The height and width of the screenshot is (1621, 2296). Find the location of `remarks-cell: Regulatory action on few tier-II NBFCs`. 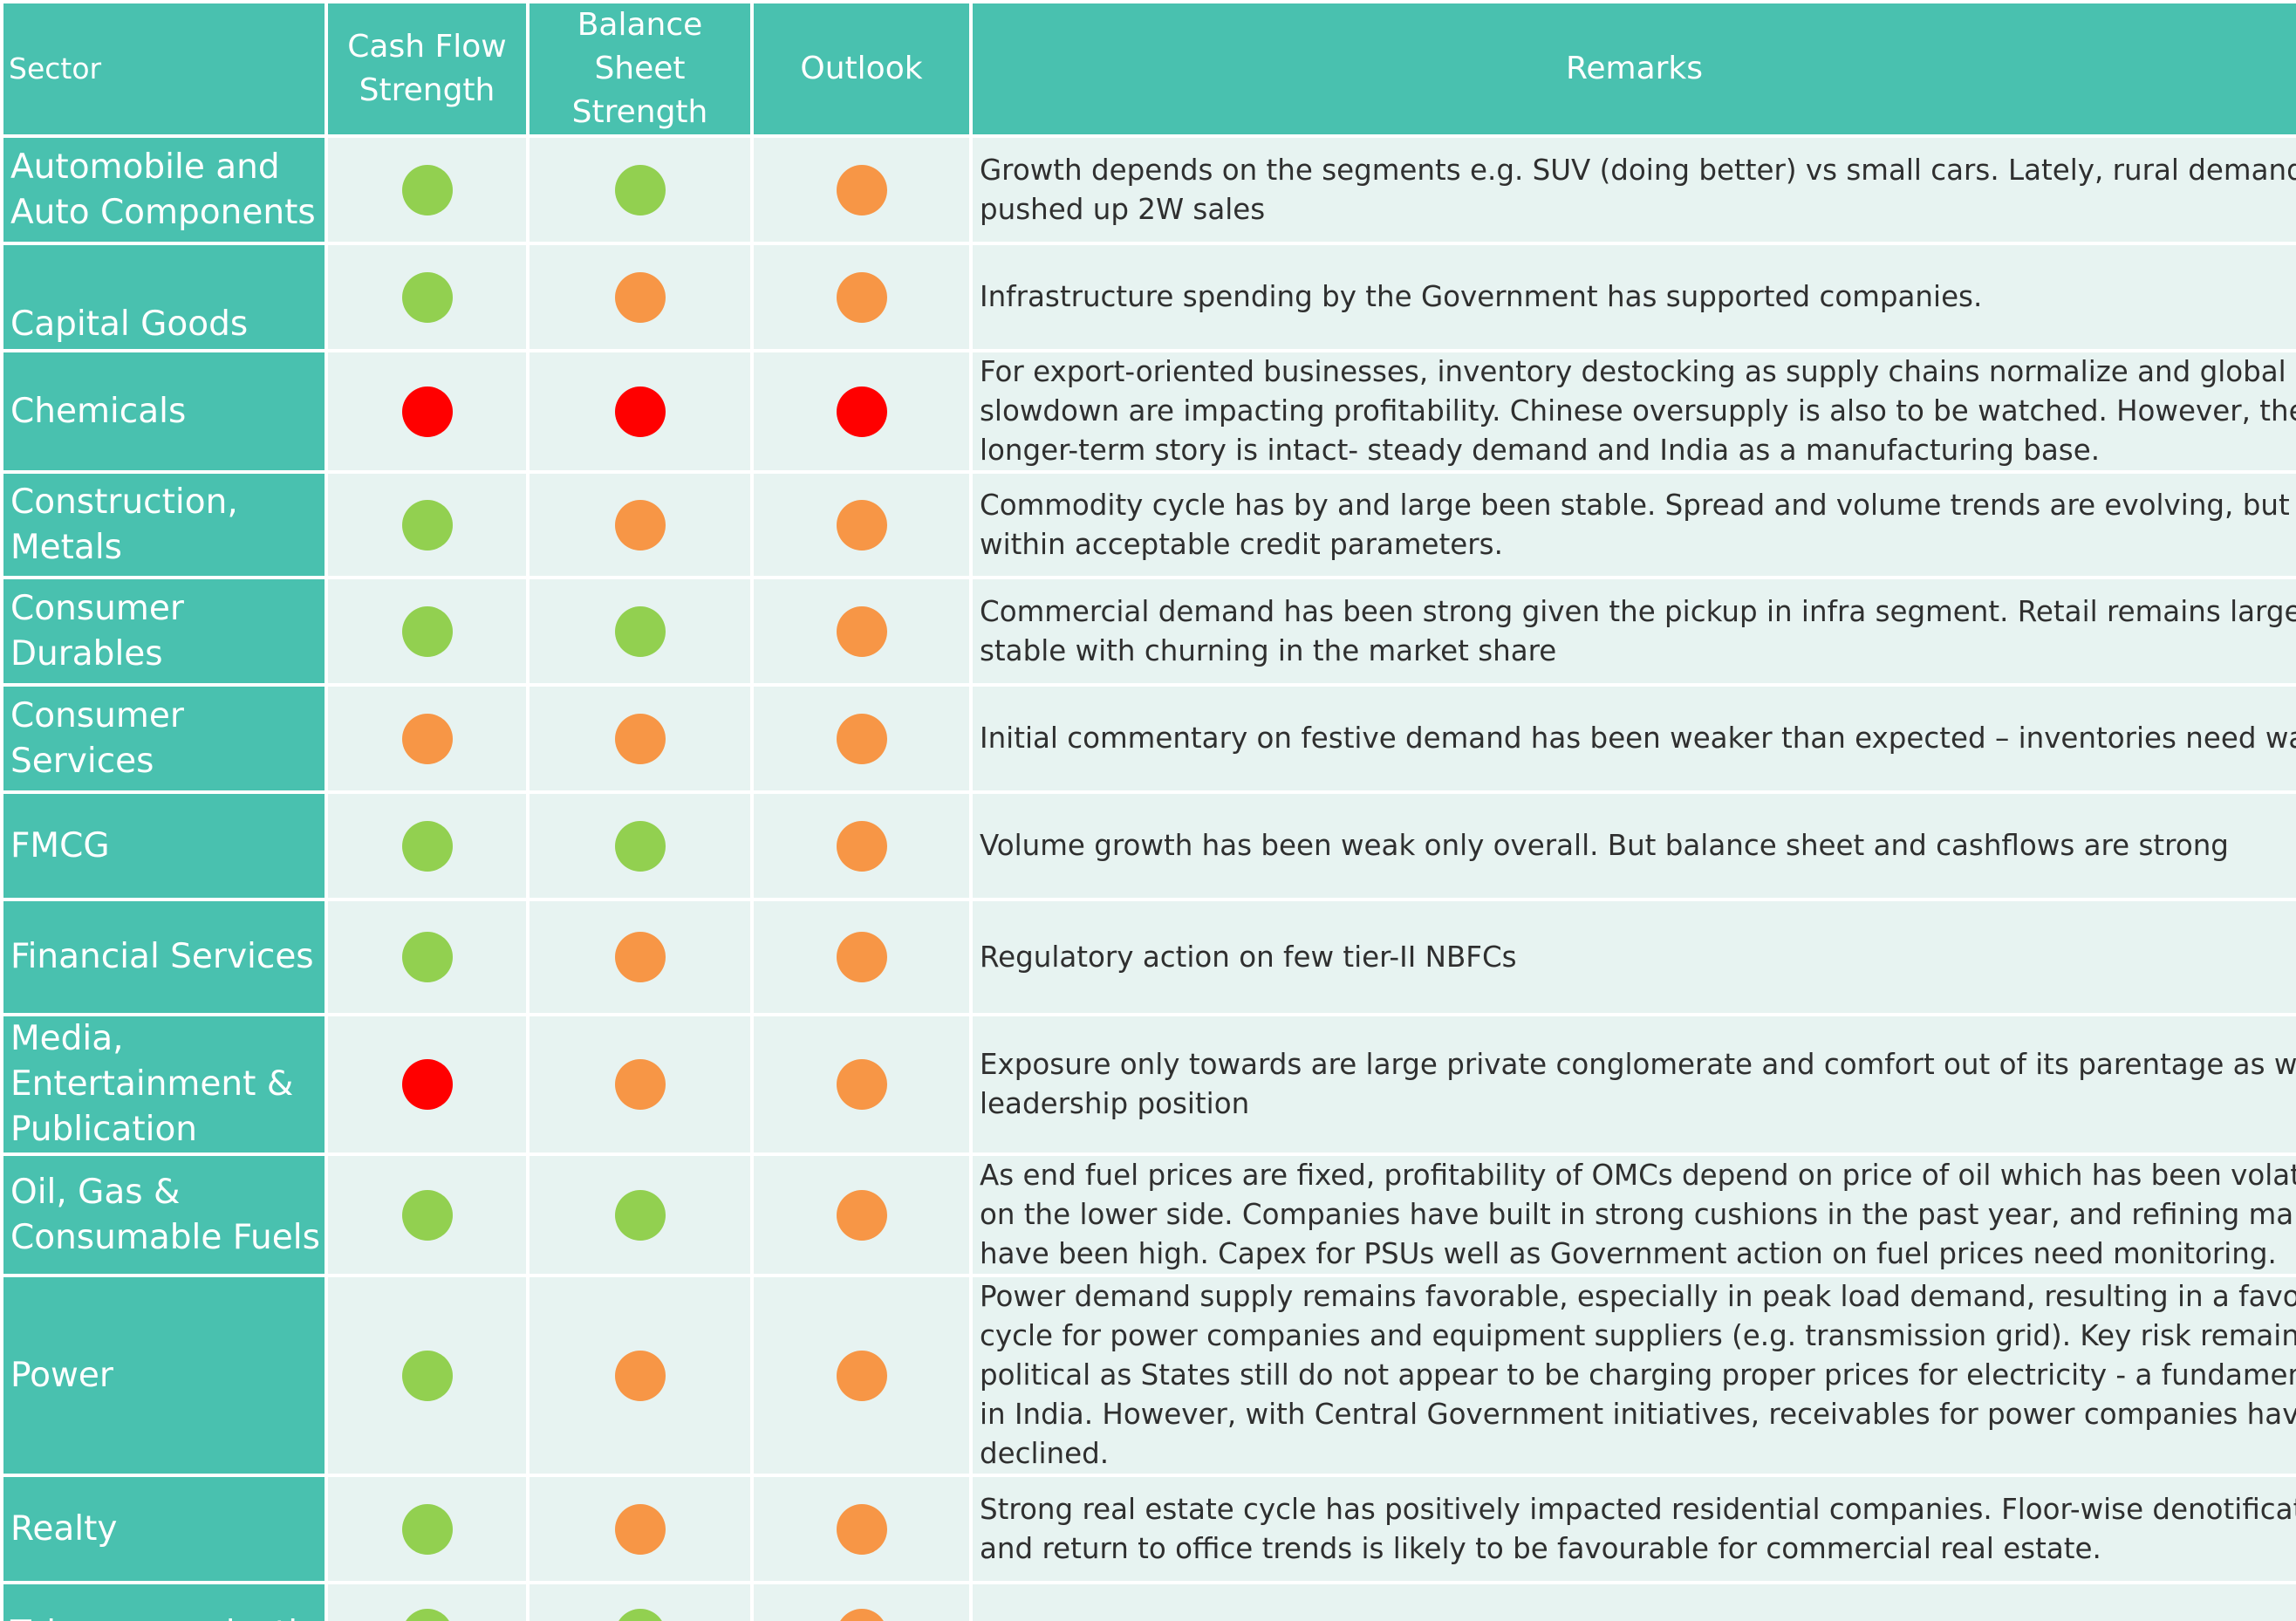

remarks-cell: Regulatory action on few tier-II NBFCs is located at coordinates (1632, 957).